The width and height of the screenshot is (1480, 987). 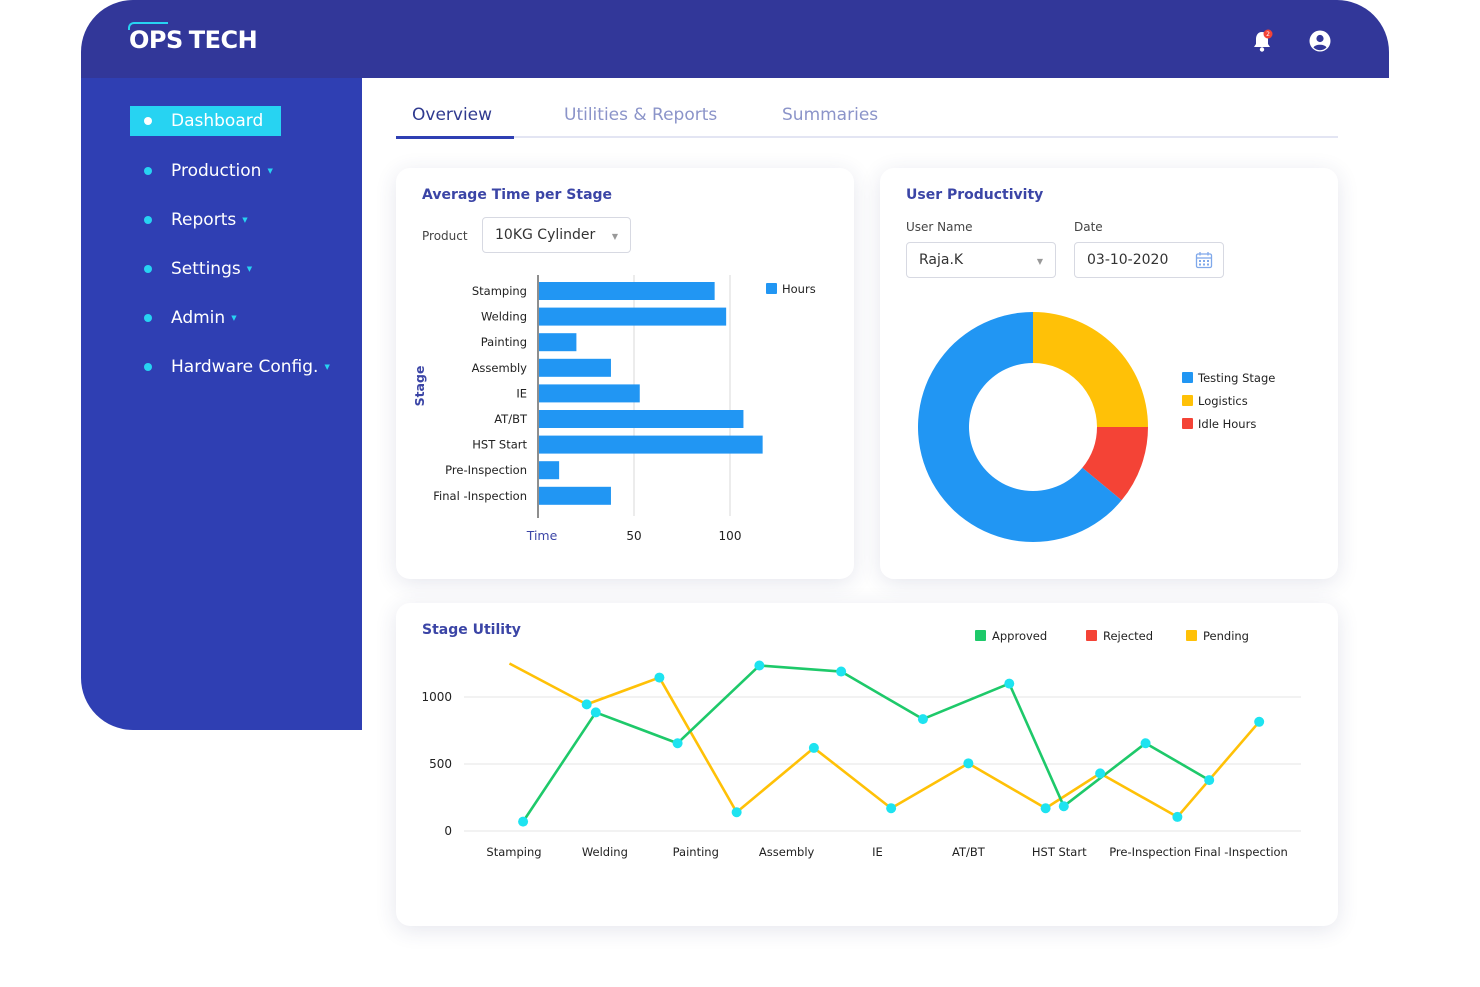 What do you see at coordinates (1241, 852) in the screenshot?
I see `x-tick-label: Final -Inspection` at bounding box center [1241, 852].